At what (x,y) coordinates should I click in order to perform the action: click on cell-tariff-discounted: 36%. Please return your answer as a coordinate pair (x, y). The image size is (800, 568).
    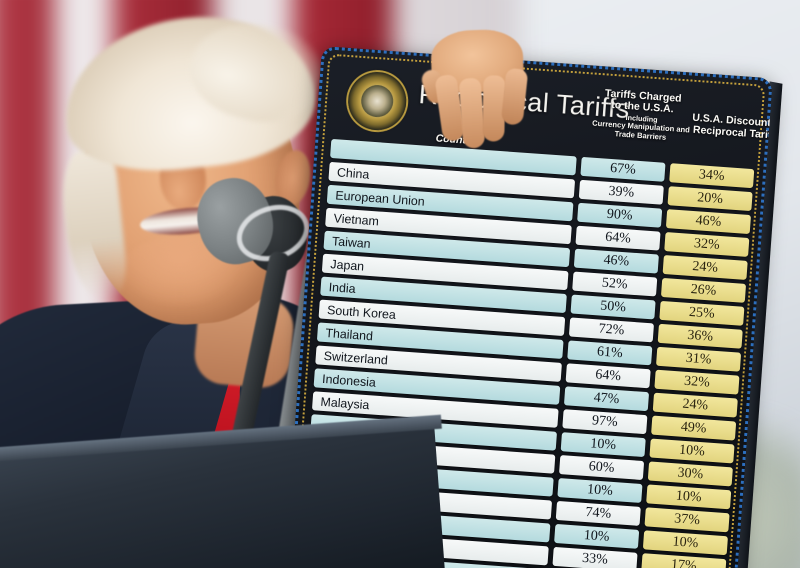
    Looking at the image, I should click on (700, 336).